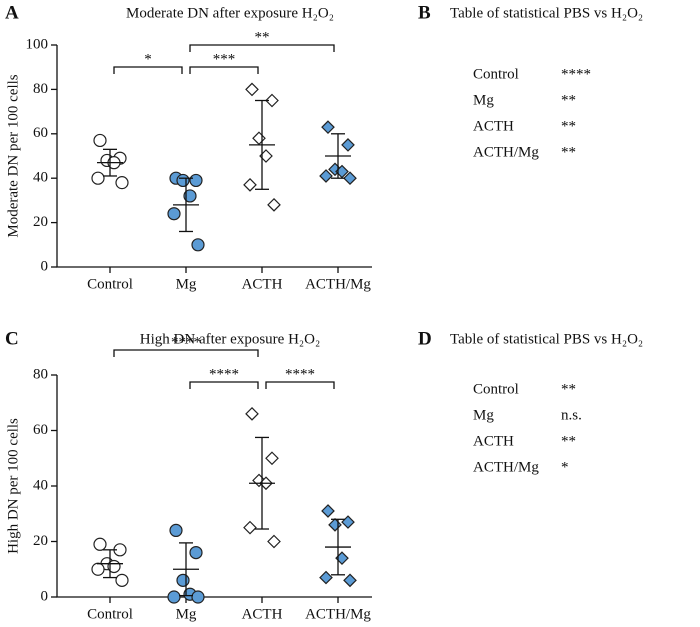  Describe the element at coordinates (12, 338) in the screenshot. I see `panel-letter: C` at that location.